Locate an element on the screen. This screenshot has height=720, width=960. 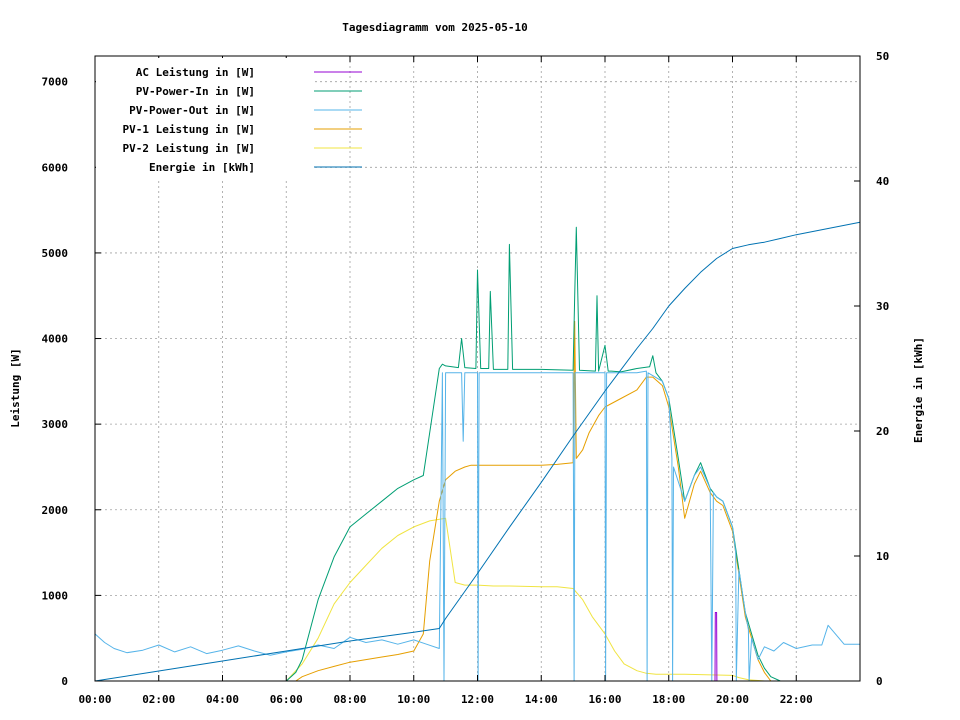
legend-label: PV-1 Leistung in [W] is located at coordinates (189, 129).